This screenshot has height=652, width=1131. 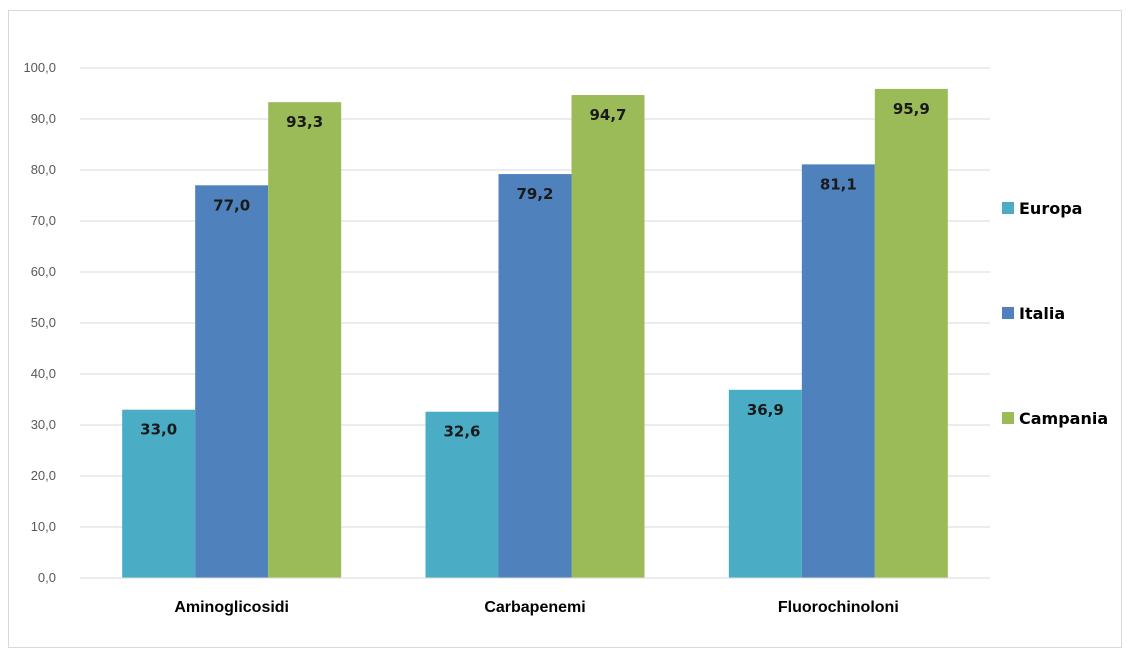 What do you see at coordinates (231, 205) in the screenshot?
I see `data-label: 77,0` at bounding box center [231, 205].